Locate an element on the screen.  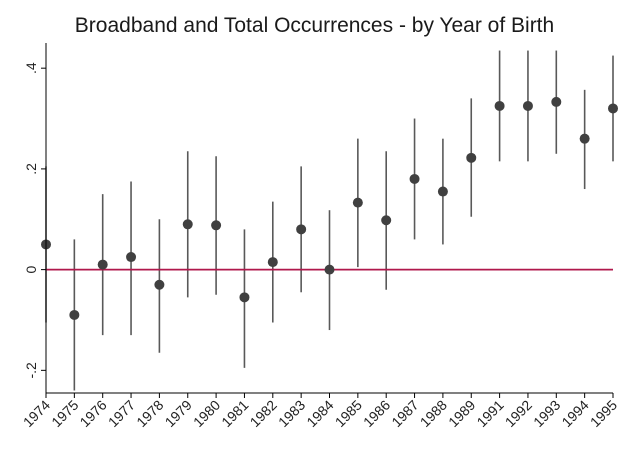
point-estimate-1978 is located at coordinates (159, 284).